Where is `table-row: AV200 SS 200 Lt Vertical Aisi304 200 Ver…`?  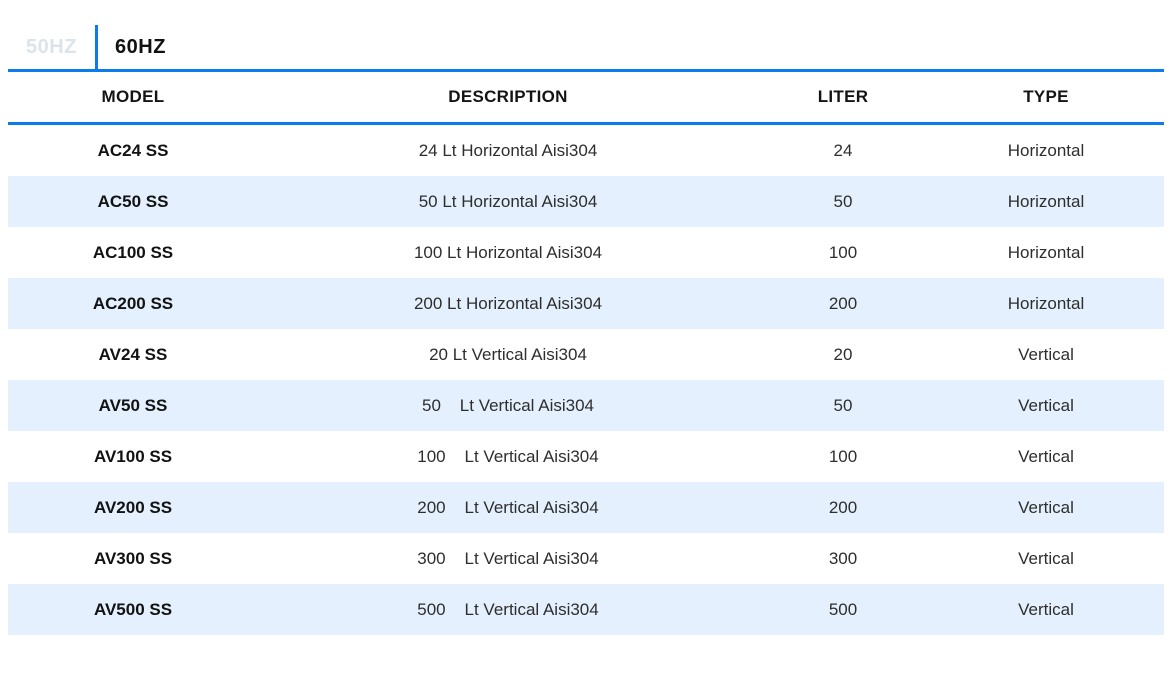 table-row: AV200 SS 200 Lt Vertical Aisi304 200 Ver… is located at coordinates (586, 507).